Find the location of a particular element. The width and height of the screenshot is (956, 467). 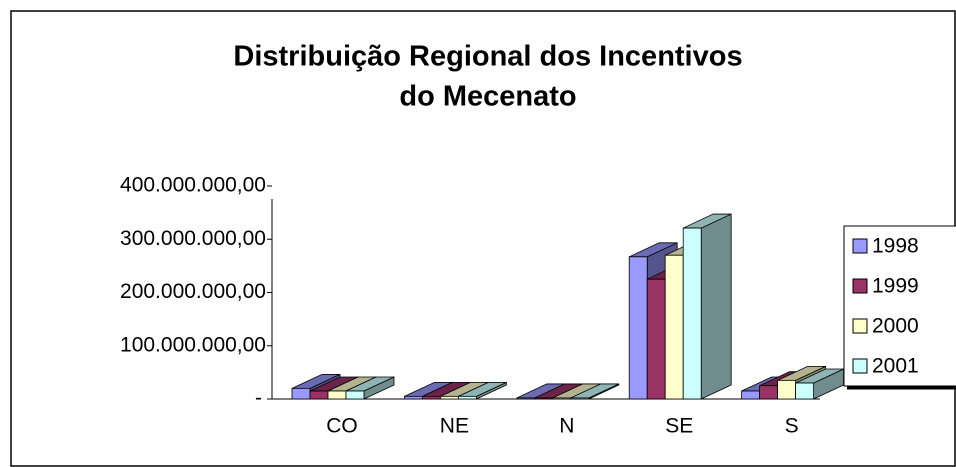

y-tick-label: 300.000.000,00 is located at coordinates (193, 238).